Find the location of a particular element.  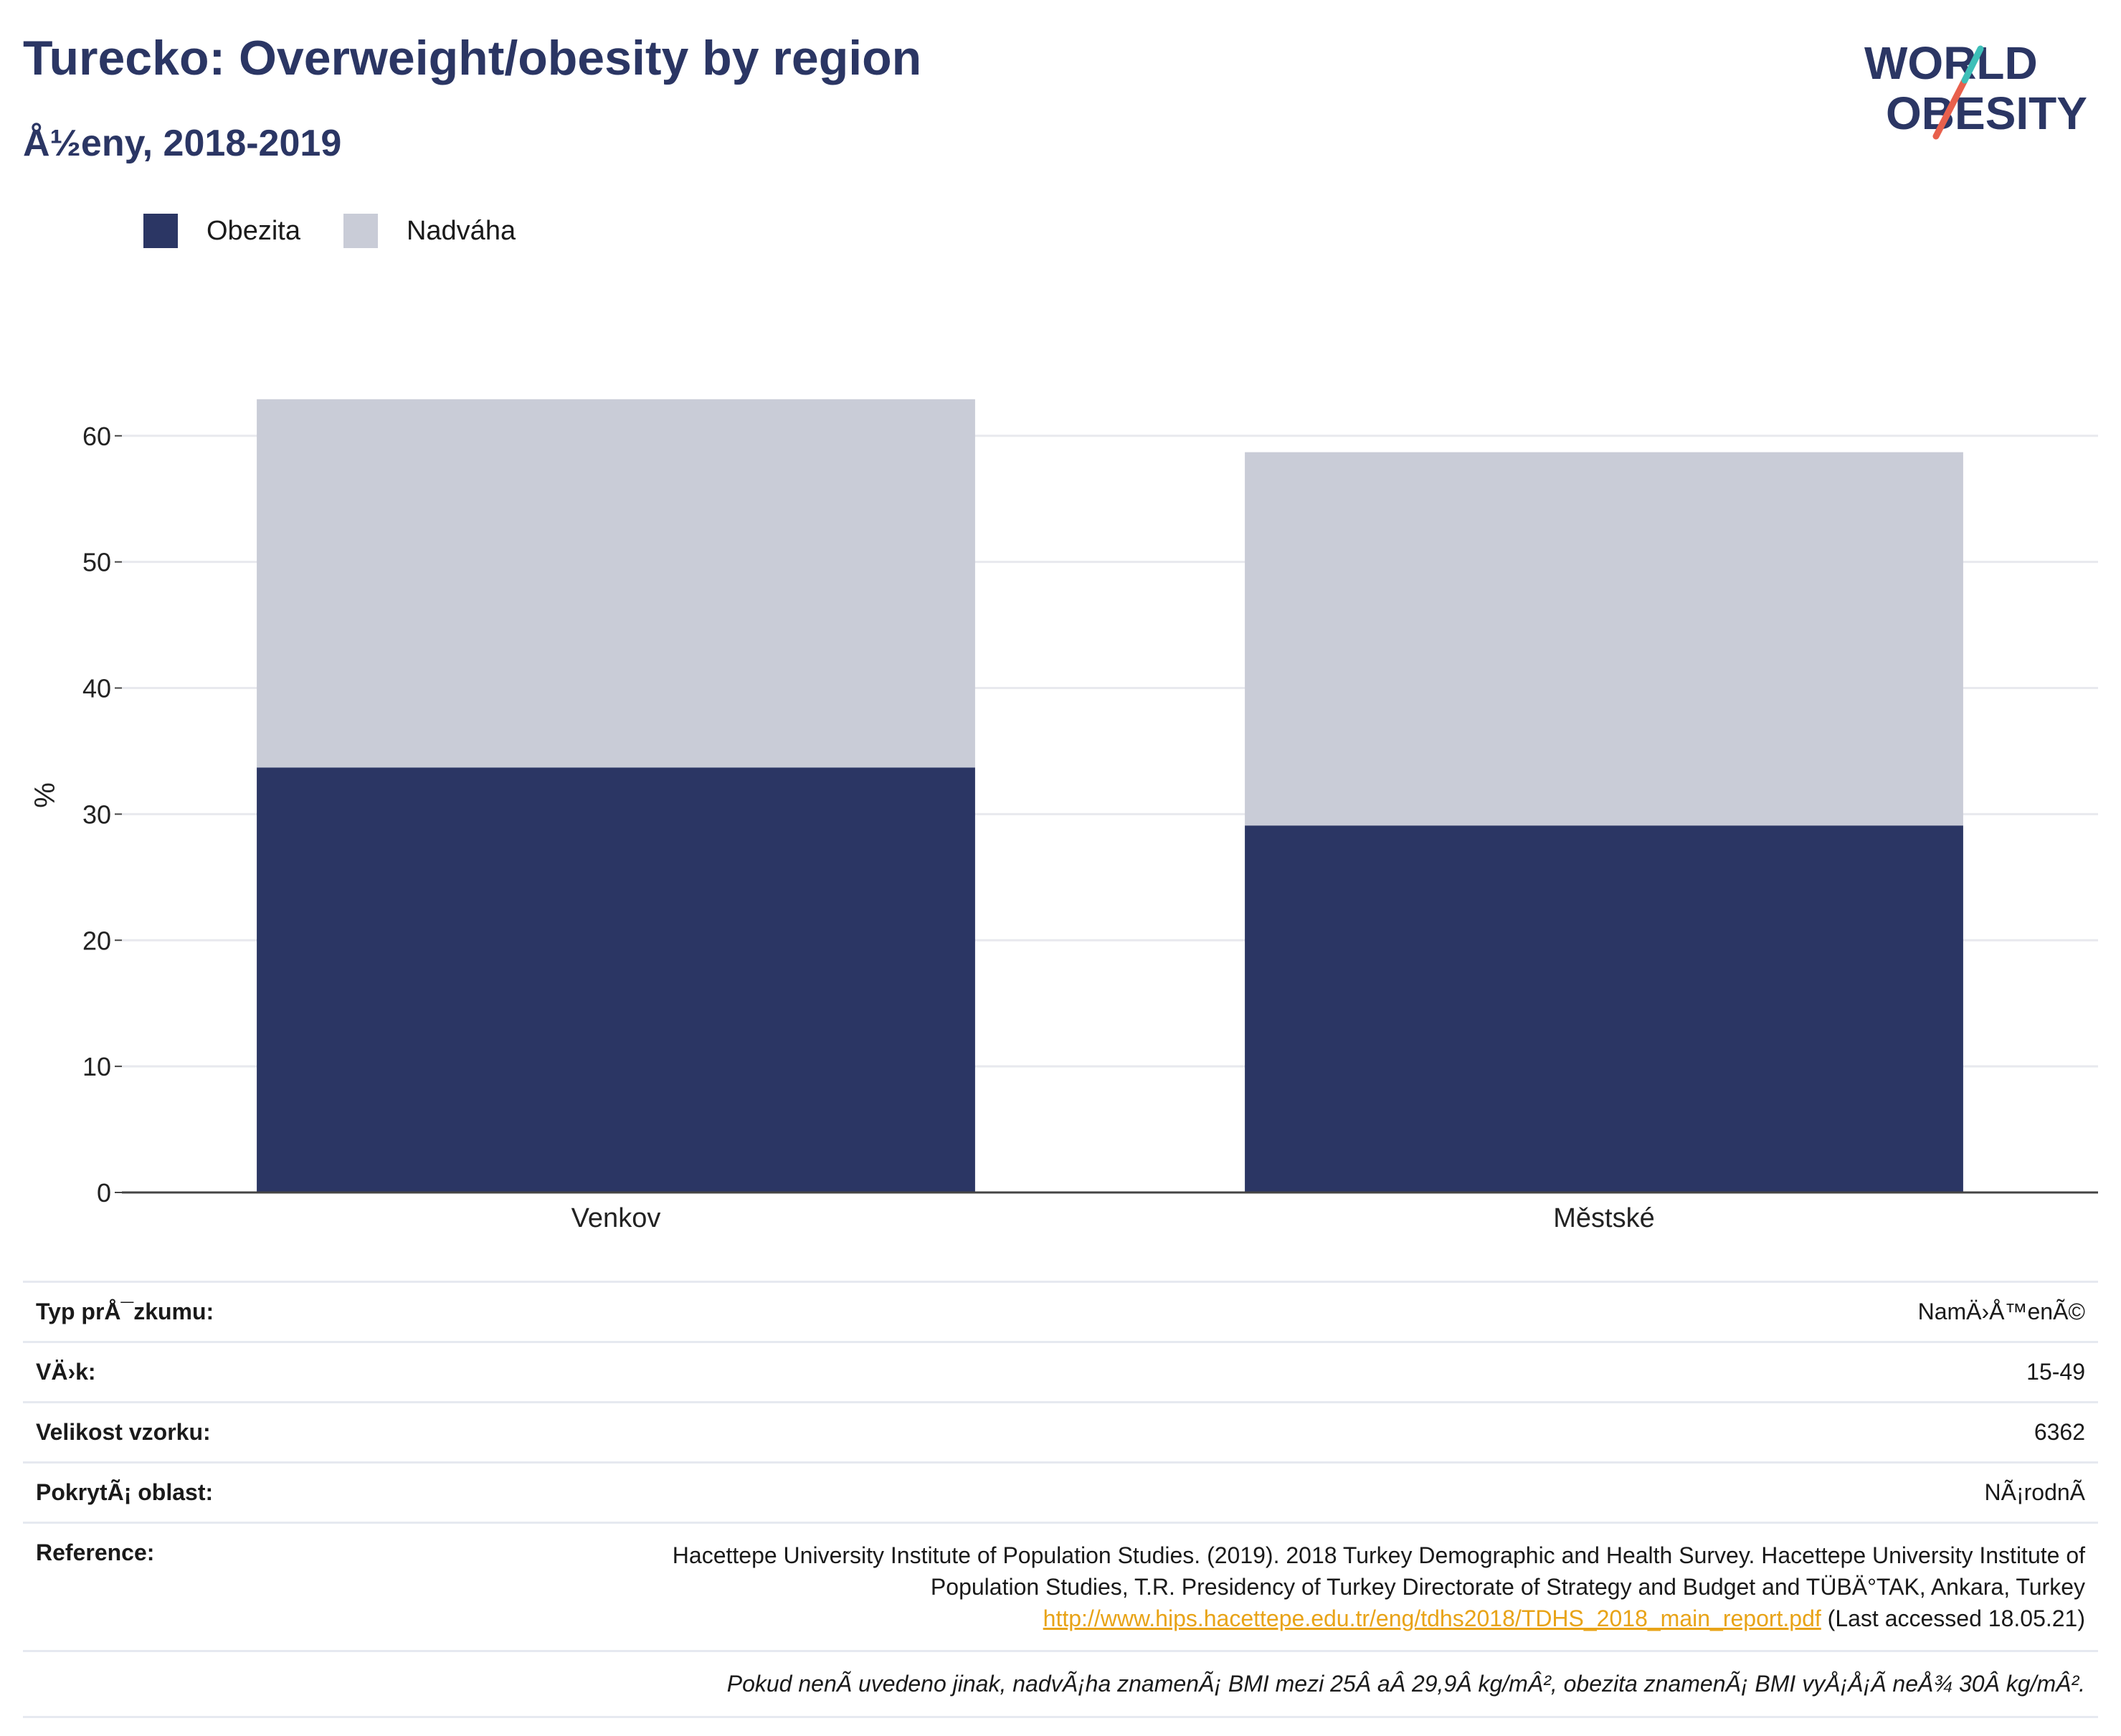

world-obesity-logo: WORLD OBESITY is located at coordinates (1975, 89).